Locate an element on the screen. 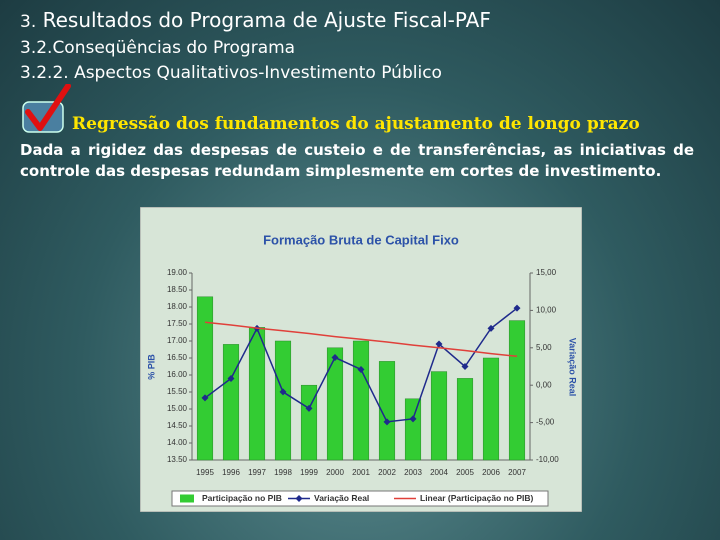 The width and height of the screenshot is (720, 540). x-tick-label: 1996 is located at coordinates (231, 472).